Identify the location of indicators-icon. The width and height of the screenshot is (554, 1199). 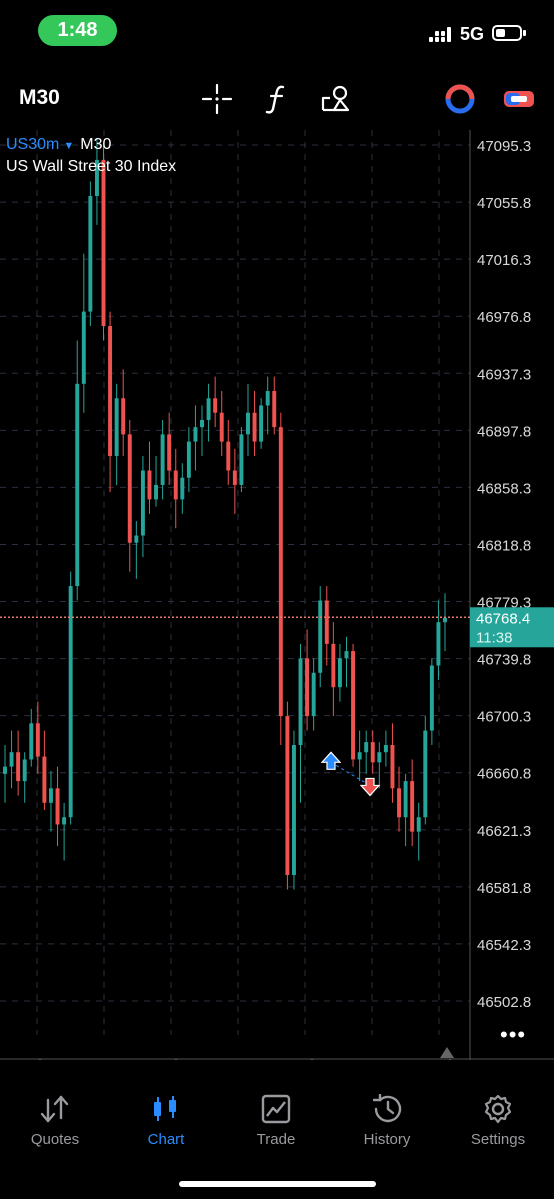
(277, 99).